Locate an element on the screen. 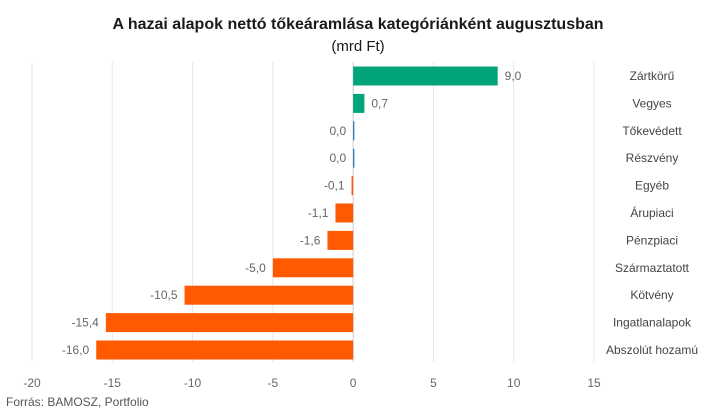 This screenshot has height=418, width=720. x-tick-label: 15 is located at coordinates (594, 383).